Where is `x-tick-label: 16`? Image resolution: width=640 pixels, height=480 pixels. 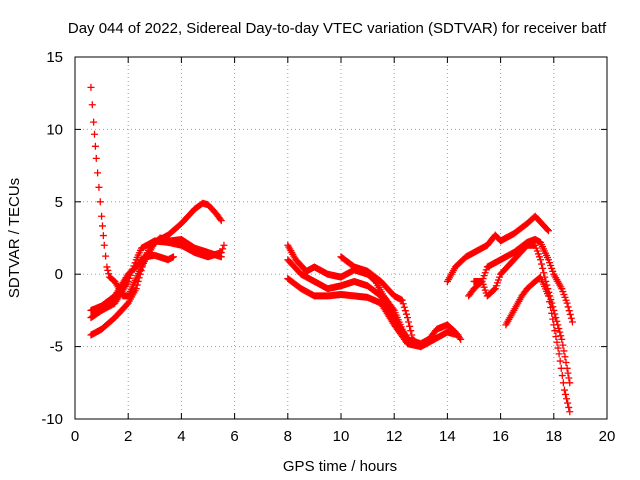
x-tick-label: 16 is located at coordinates (500, 436).